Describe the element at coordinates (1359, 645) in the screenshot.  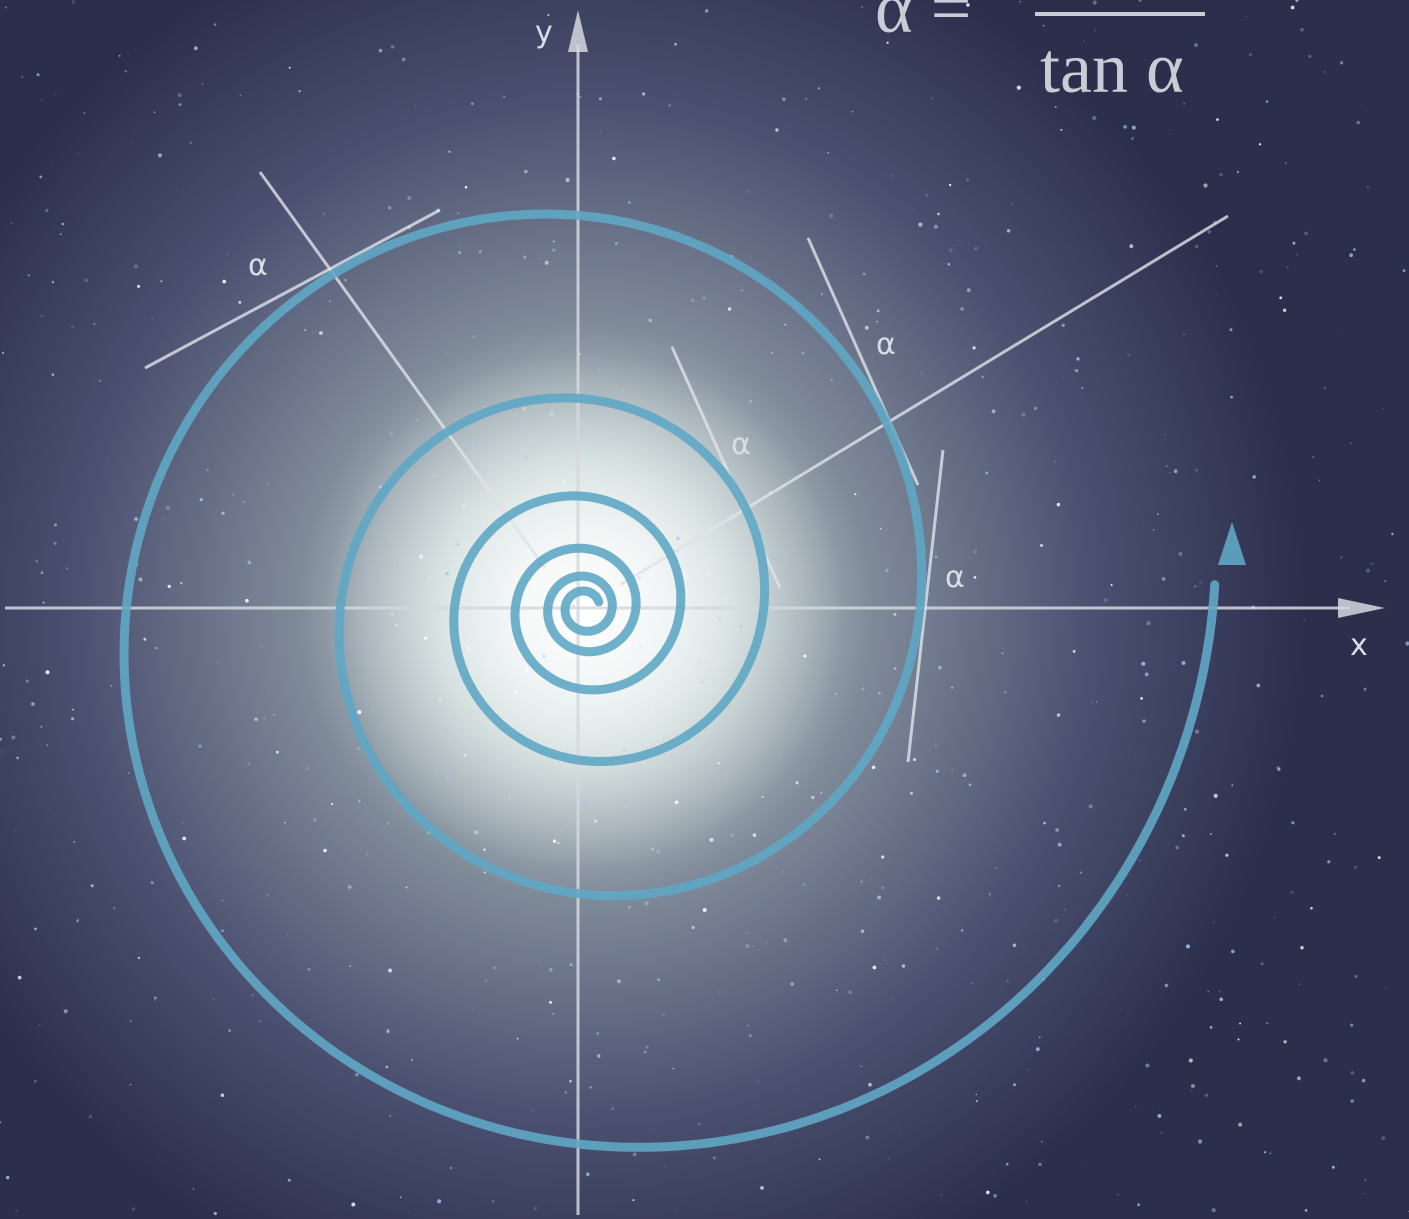
I see `x-label: x` at that location.